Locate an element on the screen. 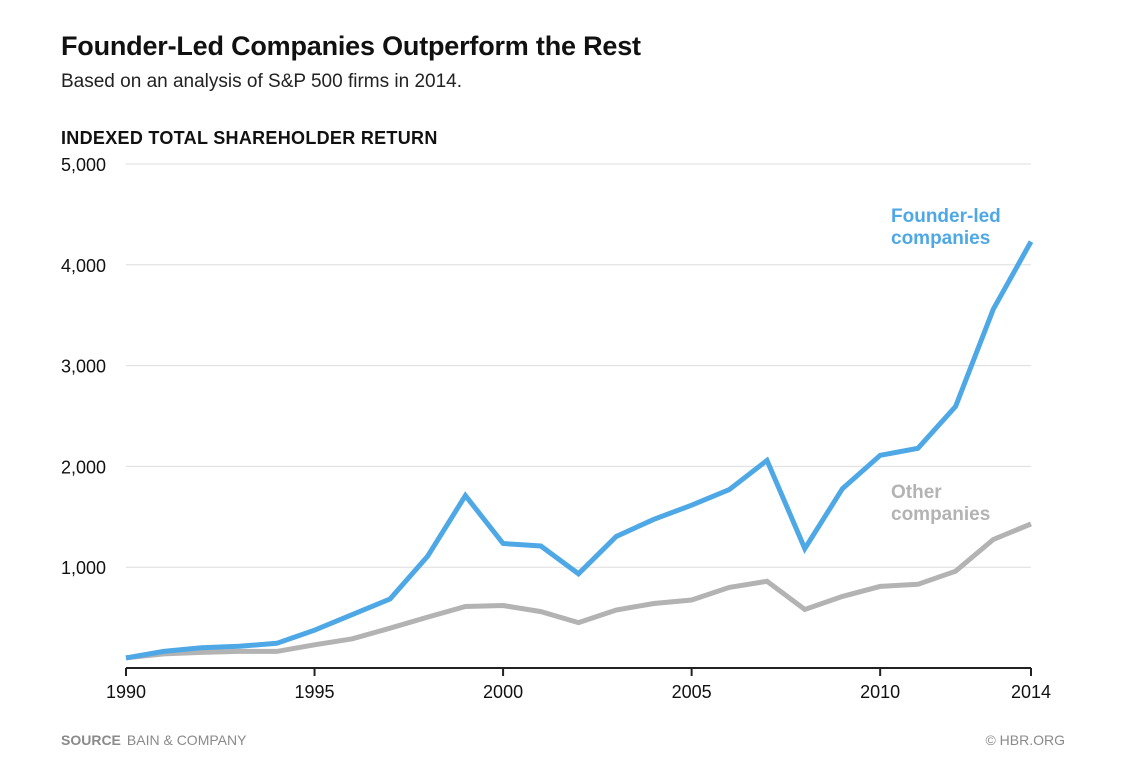  y-axis-ticks: 1,000 2,000 3,000 4,000 5,000 is located at coordinates (83, 366).